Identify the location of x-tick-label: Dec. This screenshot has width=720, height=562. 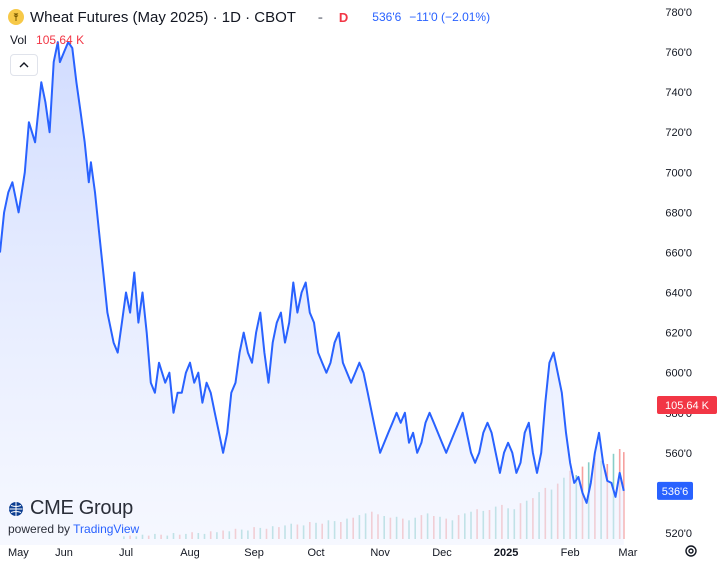
(442, 553).